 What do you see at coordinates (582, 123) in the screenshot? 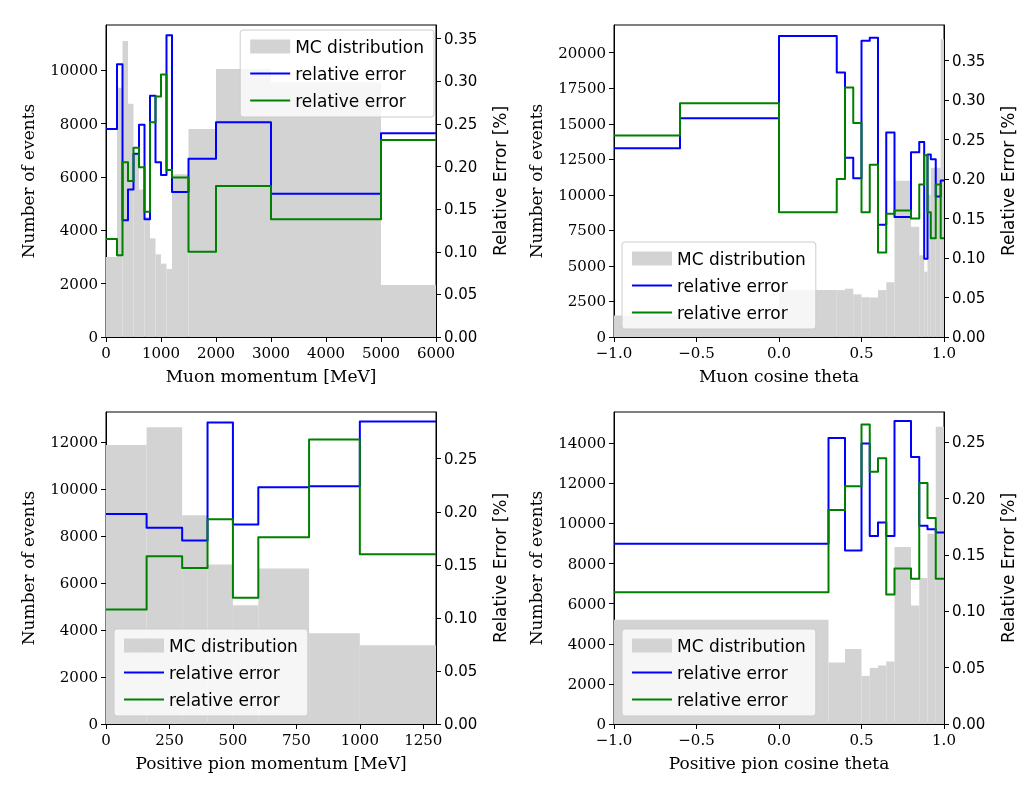
I see `y-tick-label: 15000` at bounding box center [582, 123].